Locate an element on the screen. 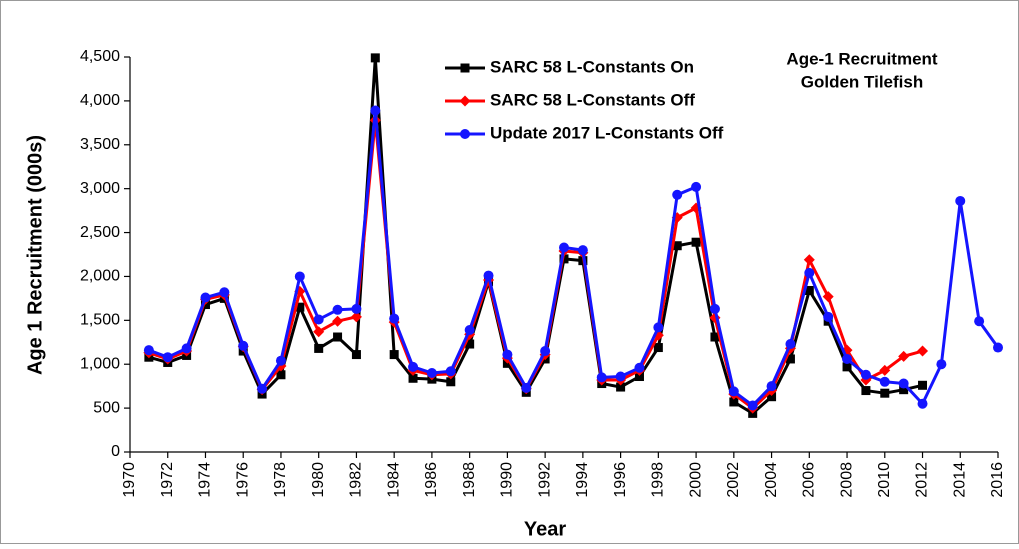 The width and height of the screenshot is (1019, 549). legend-label: SARC 58 L-Constants Off is located at coordinates (592, 99).